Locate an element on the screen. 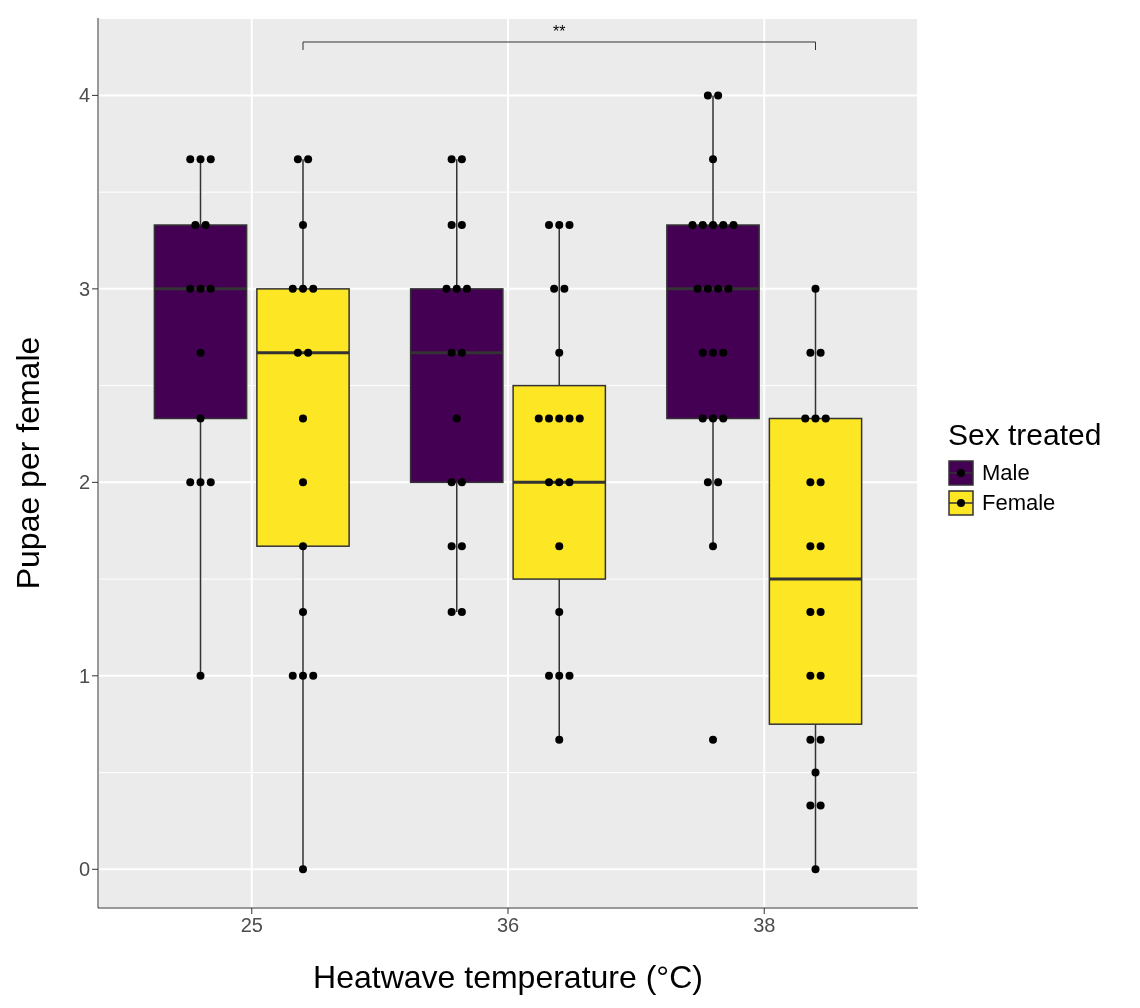 Image resolution: width=1140 pixels, height=1008 pixels. y-tick-label: 1 is located at coordinates (84, 675).